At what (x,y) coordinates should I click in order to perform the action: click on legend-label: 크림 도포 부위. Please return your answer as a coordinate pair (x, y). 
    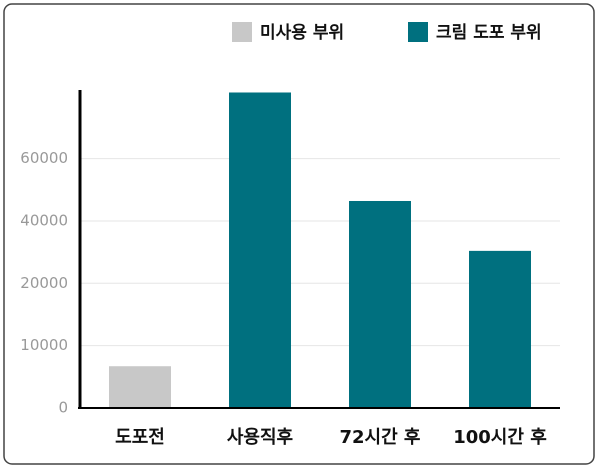
    Looking at the image, I should click on (489, 33).